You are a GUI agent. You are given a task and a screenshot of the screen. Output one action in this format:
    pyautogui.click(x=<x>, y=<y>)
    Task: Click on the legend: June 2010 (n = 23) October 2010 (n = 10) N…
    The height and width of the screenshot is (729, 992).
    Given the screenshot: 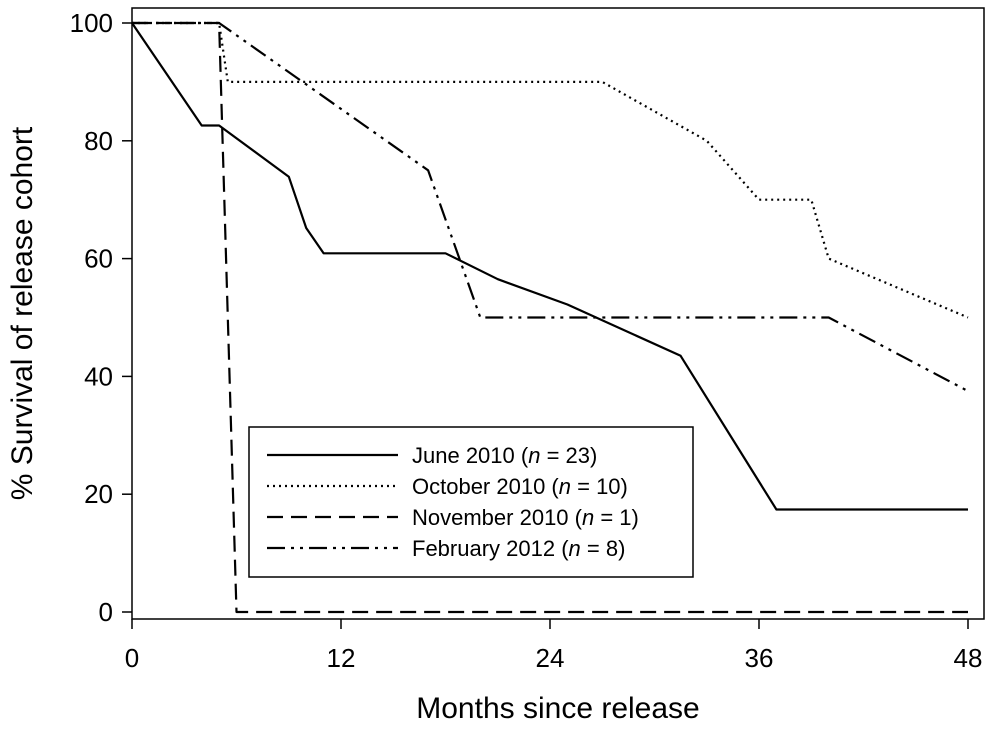 What is the action you would take?
    pyautogui.click(x=471, y=502)
    